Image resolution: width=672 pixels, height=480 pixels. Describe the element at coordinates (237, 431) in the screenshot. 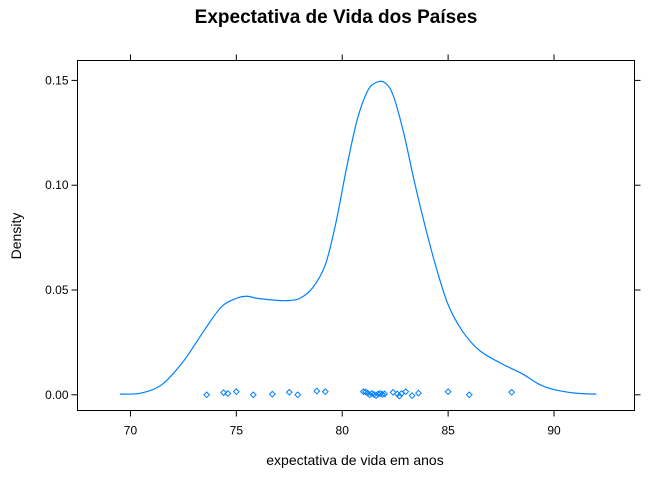

I see `x-tick-label: 75` at that location.